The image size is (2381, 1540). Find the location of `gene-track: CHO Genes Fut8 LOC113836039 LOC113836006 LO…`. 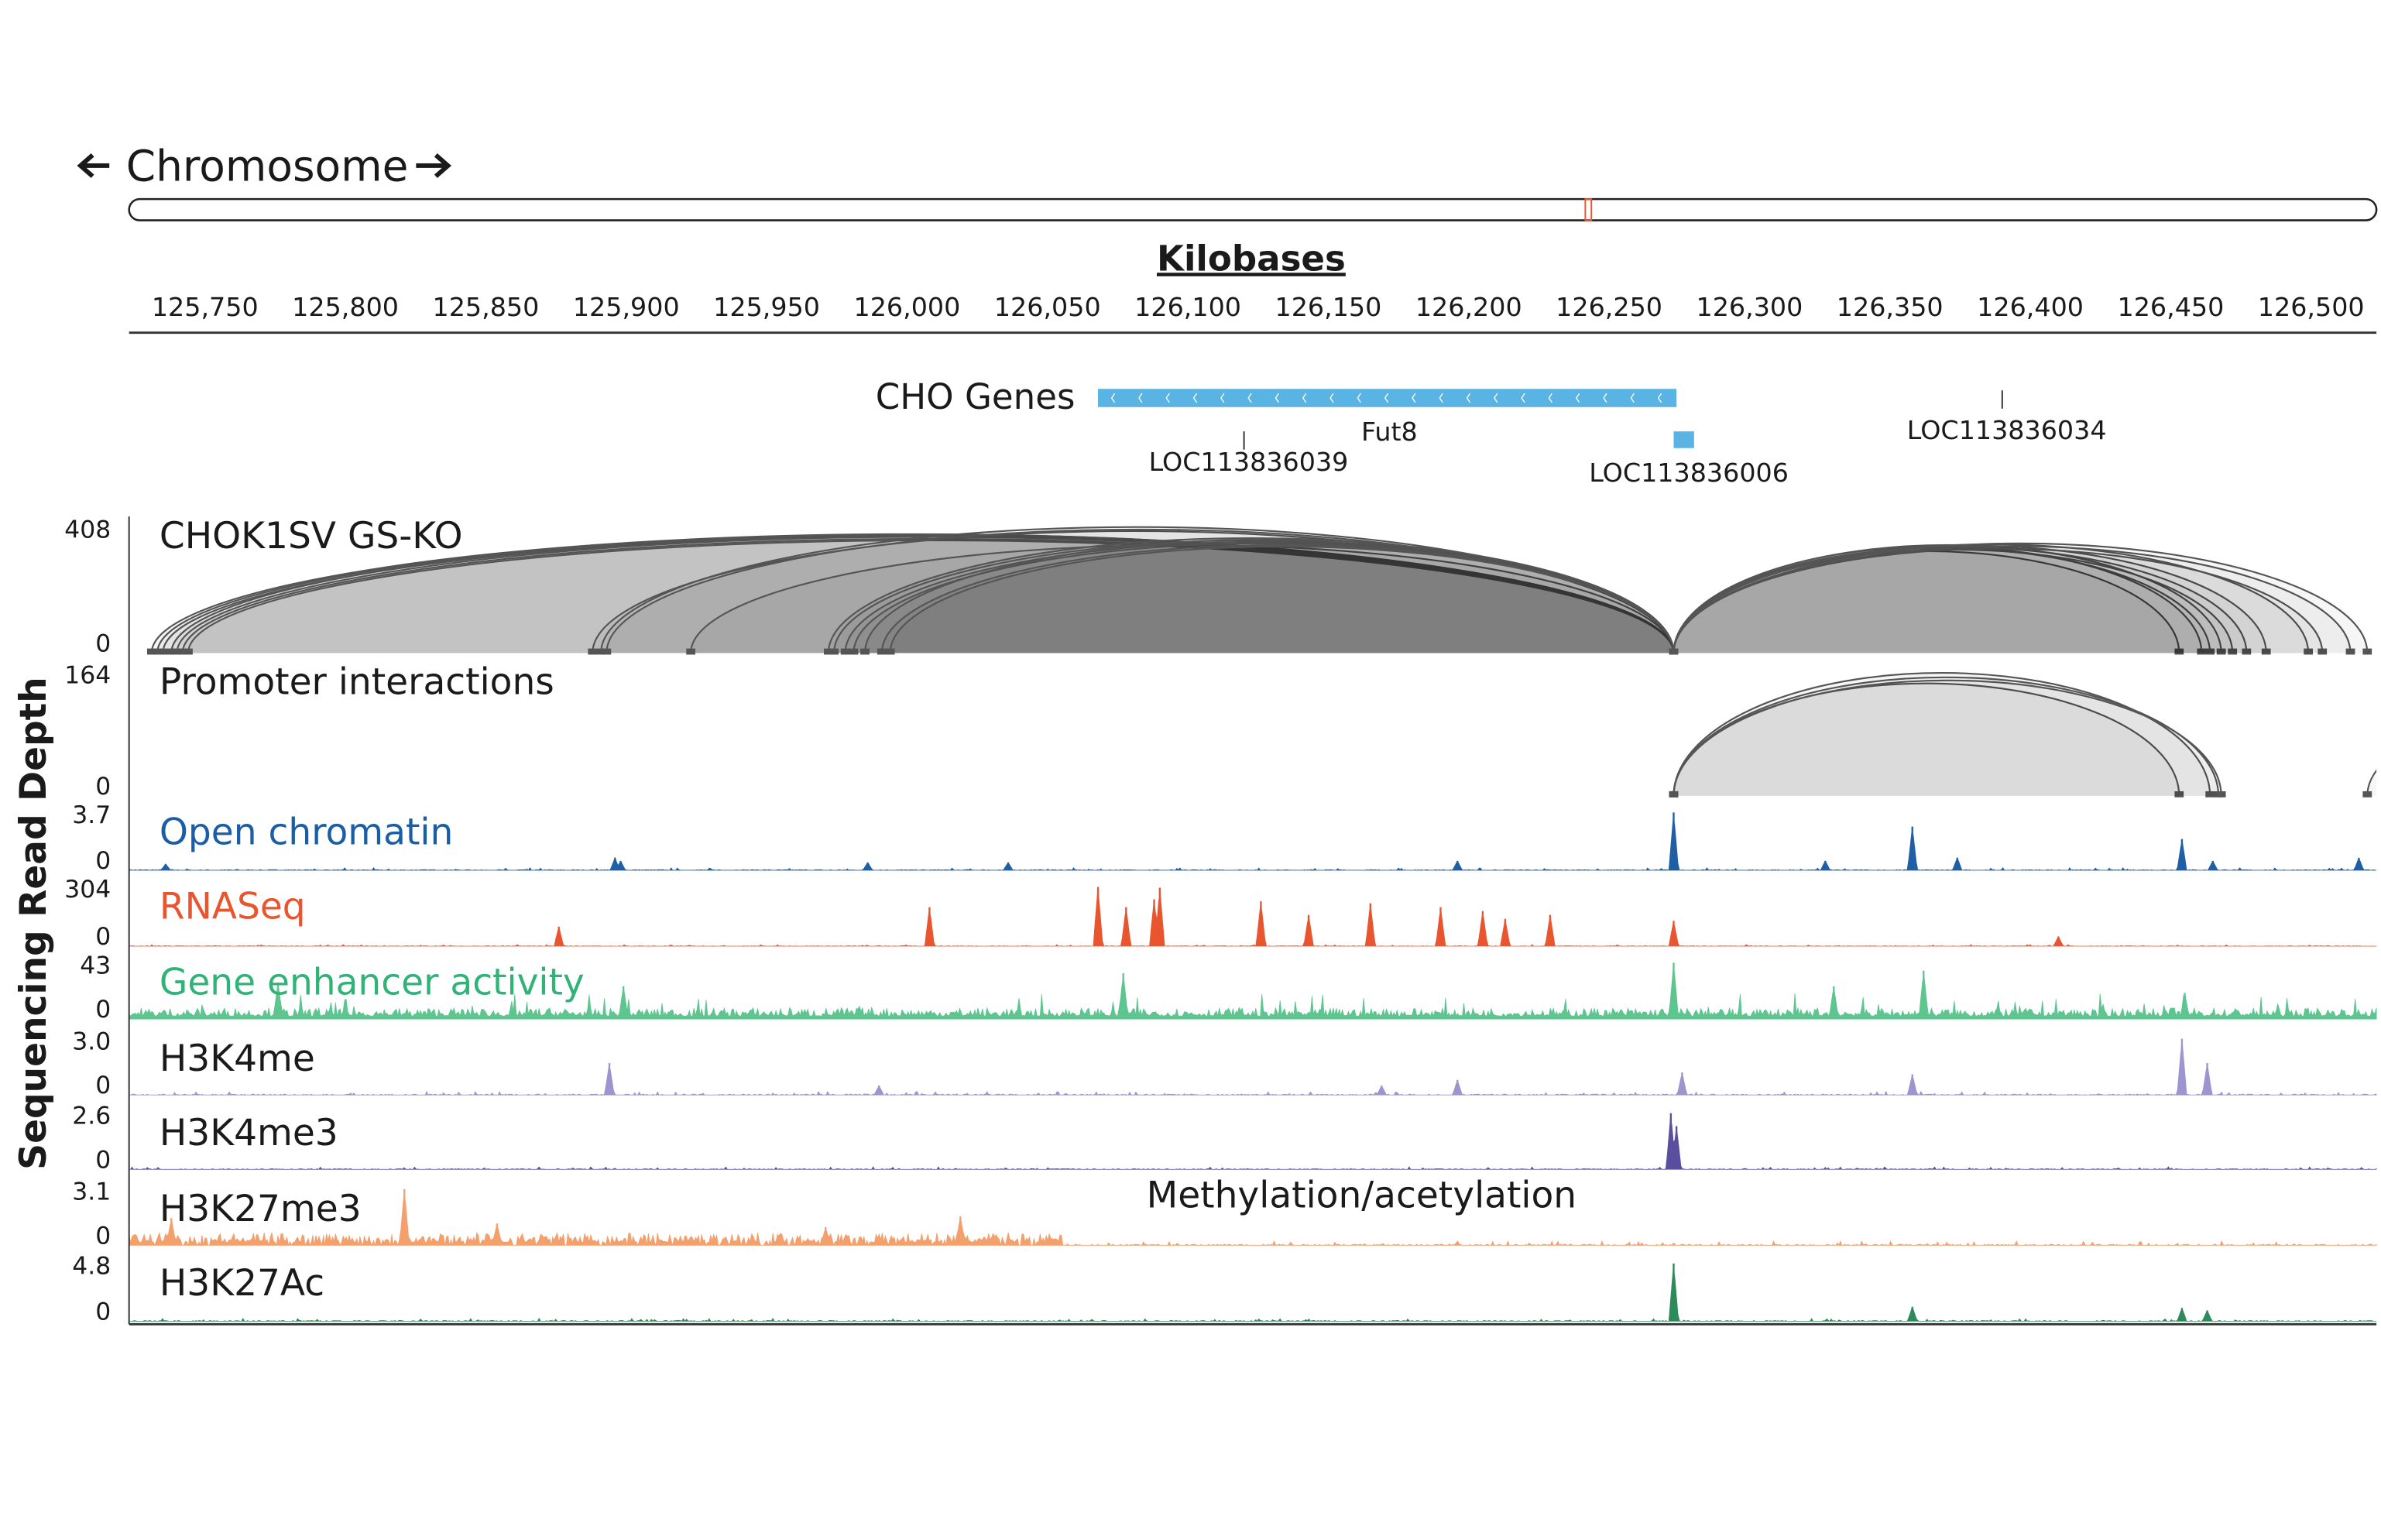

gene-track: CHO Genes Fut8 LOC113836039 LOC113836006 LO… is located at coordinates (1491, 432).